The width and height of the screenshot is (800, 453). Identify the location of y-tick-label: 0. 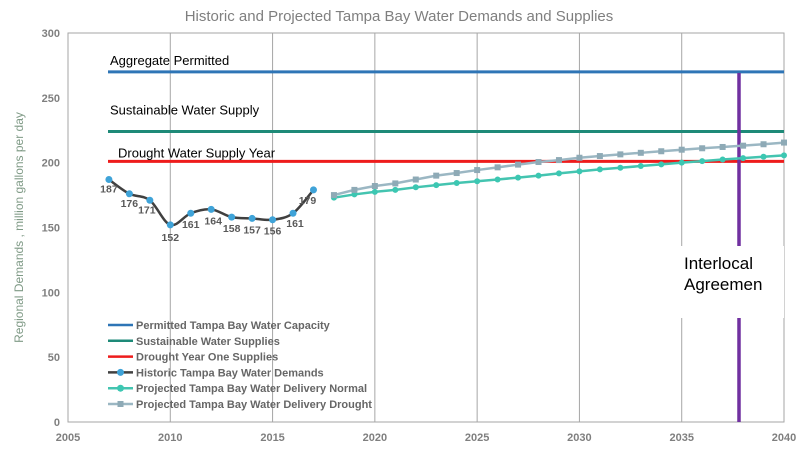
(57, 423).